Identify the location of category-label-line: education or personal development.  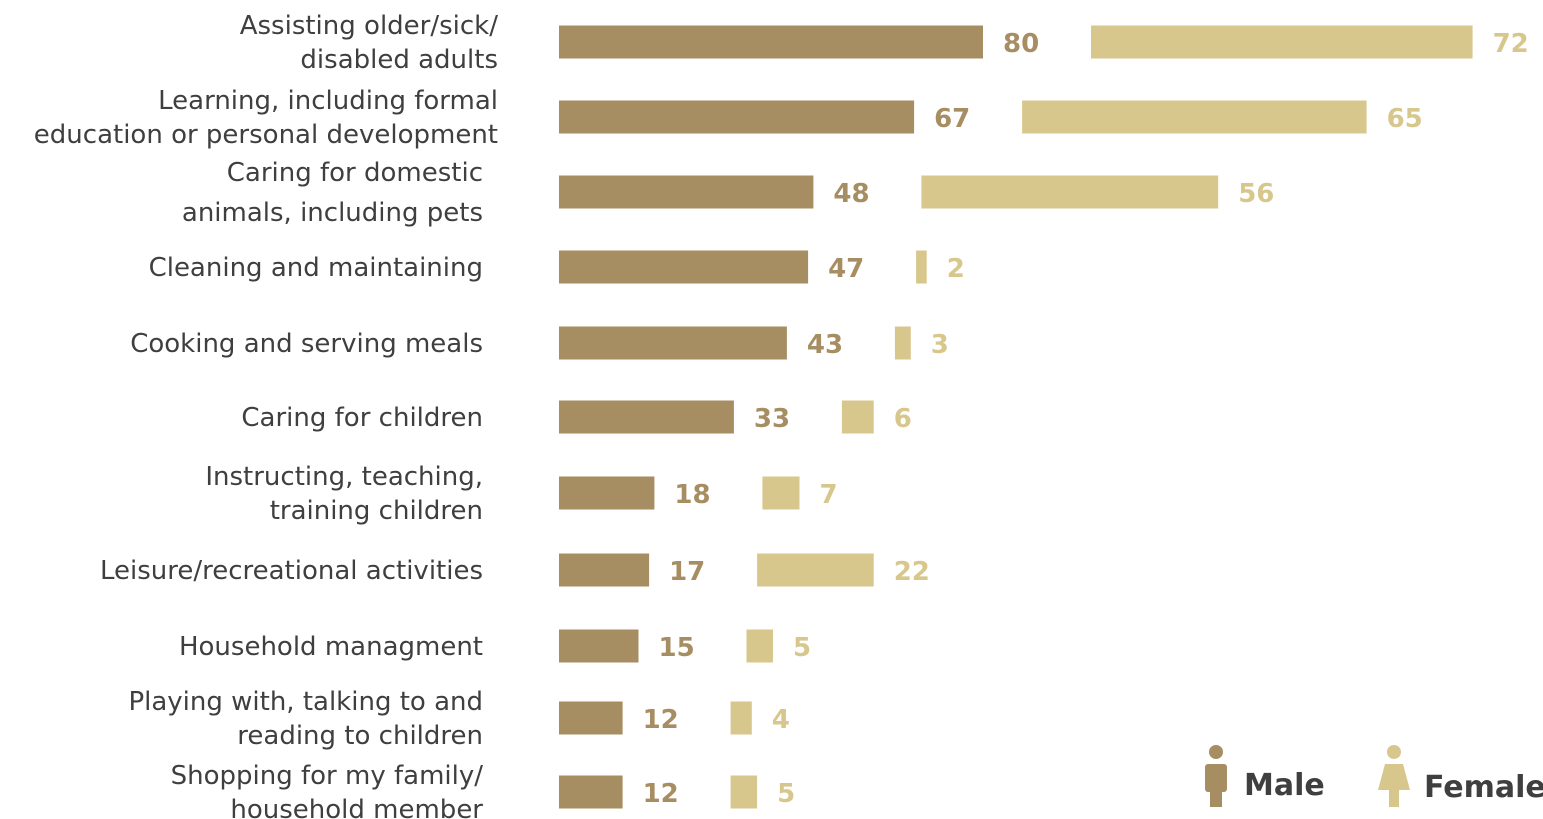
(266, 135).